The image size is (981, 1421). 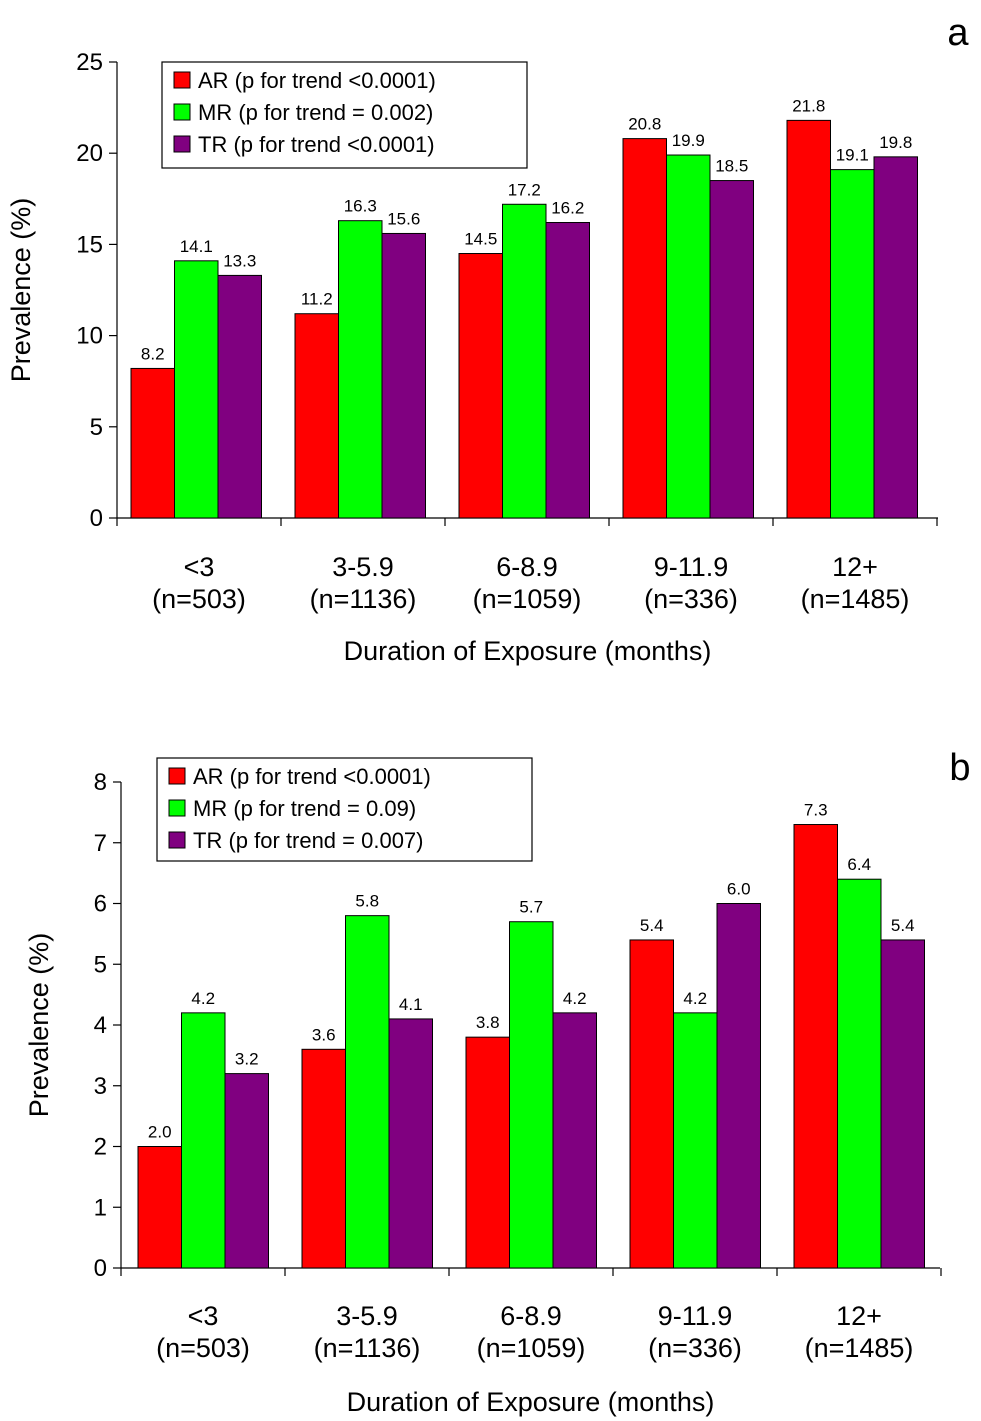 I want to click on bar-b-s2-c0, so click(x=246, y=1171).